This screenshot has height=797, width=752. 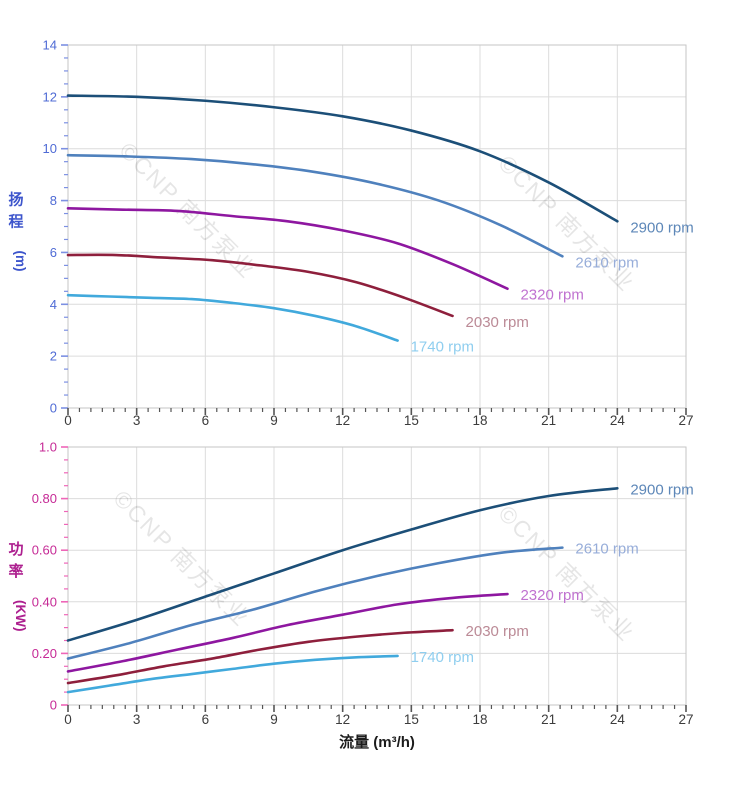 What do you see at coordinates (55, 227) in the screenshot?
I see `y-axis: 0 2 4 6 8 10 12 14` at bounding box center [55, 227].